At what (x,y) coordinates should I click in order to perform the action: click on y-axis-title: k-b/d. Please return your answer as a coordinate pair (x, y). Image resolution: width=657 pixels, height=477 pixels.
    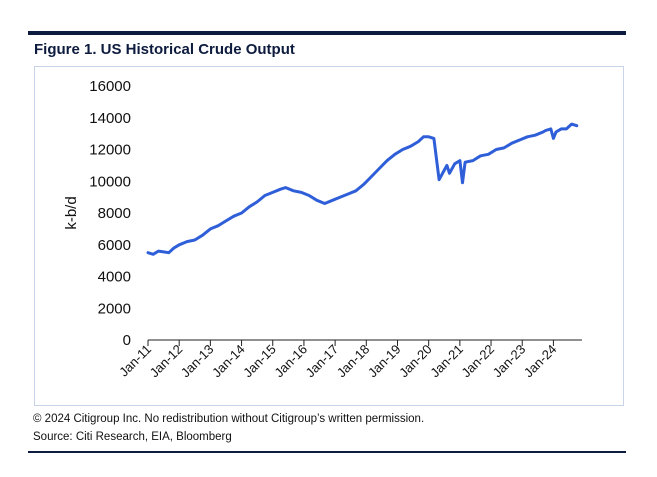
    Looking at the image, I should click on (71, 212).